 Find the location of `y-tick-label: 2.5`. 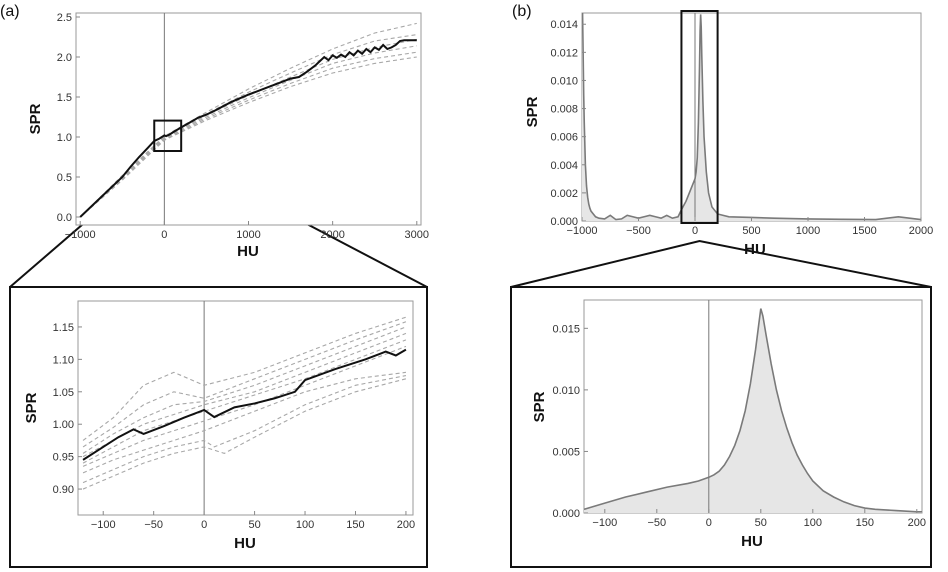

y-tick-label: 2.5 is located at coordinates (64, 18).